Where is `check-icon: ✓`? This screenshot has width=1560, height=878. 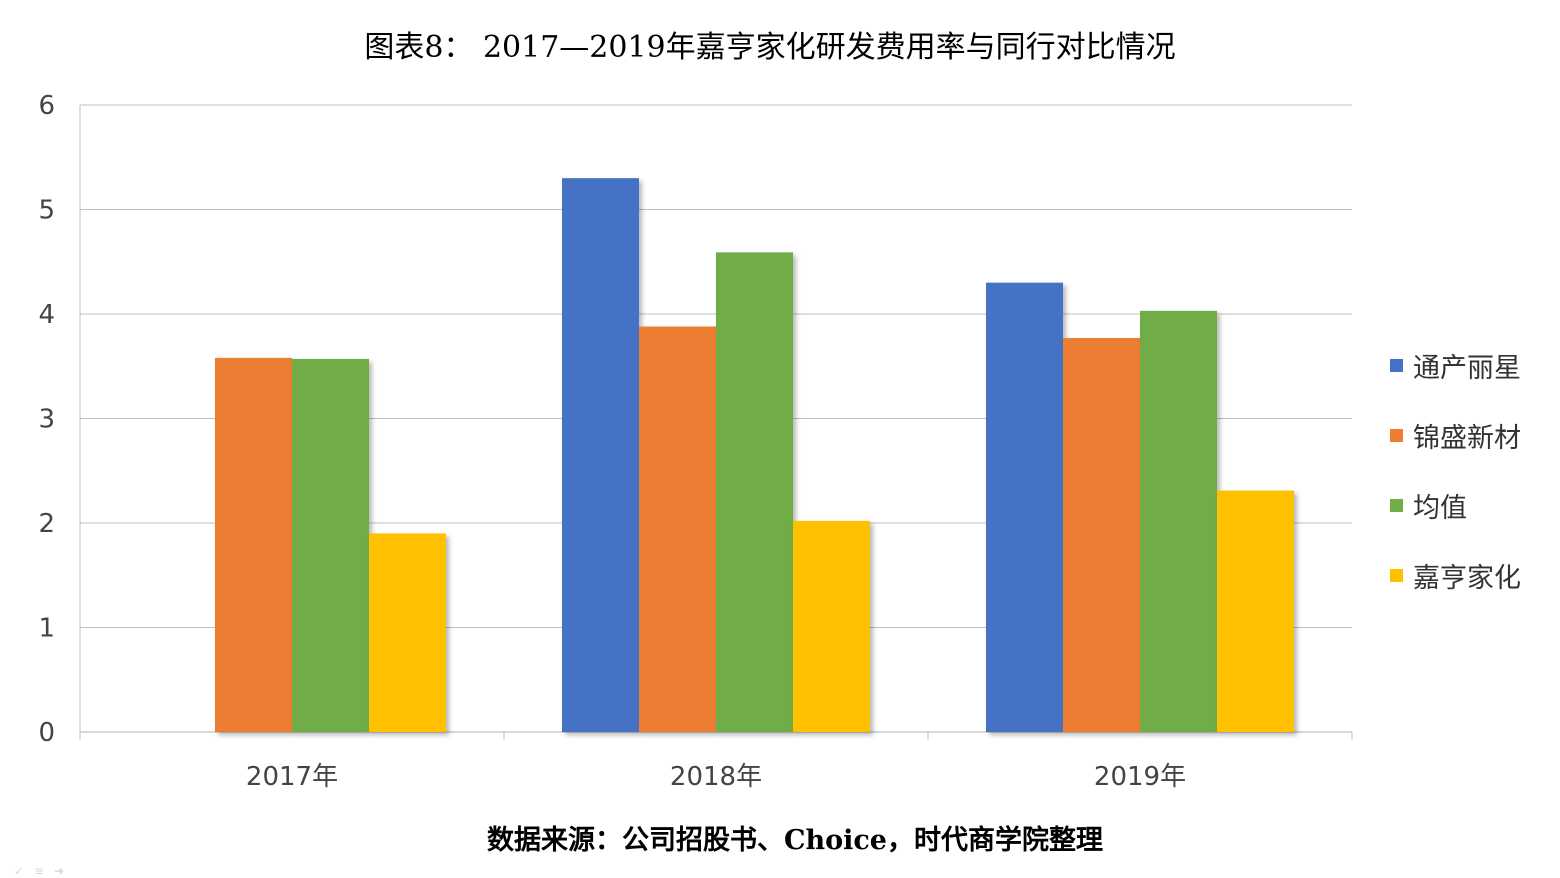
check-icon: ✓ is located at coordinates (24, 871).